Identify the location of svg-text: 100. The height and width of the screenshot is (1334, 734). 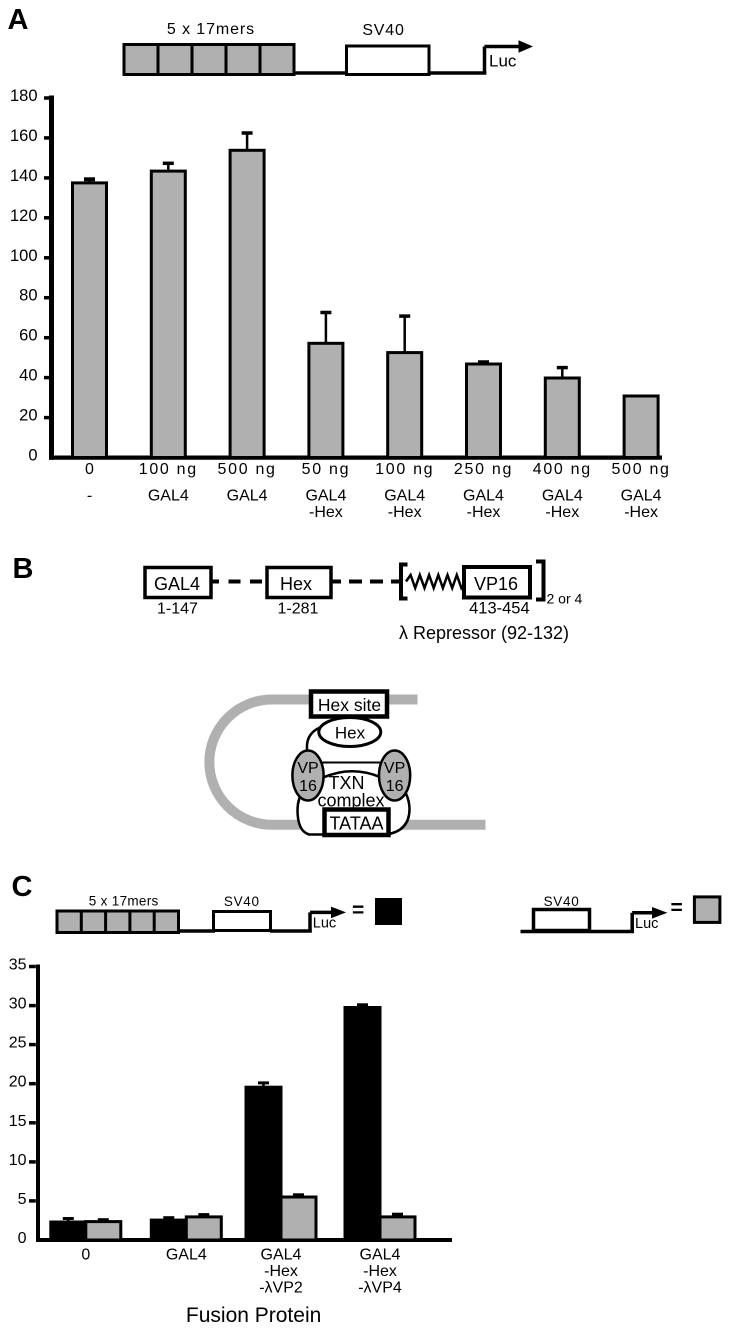
(24, 256).